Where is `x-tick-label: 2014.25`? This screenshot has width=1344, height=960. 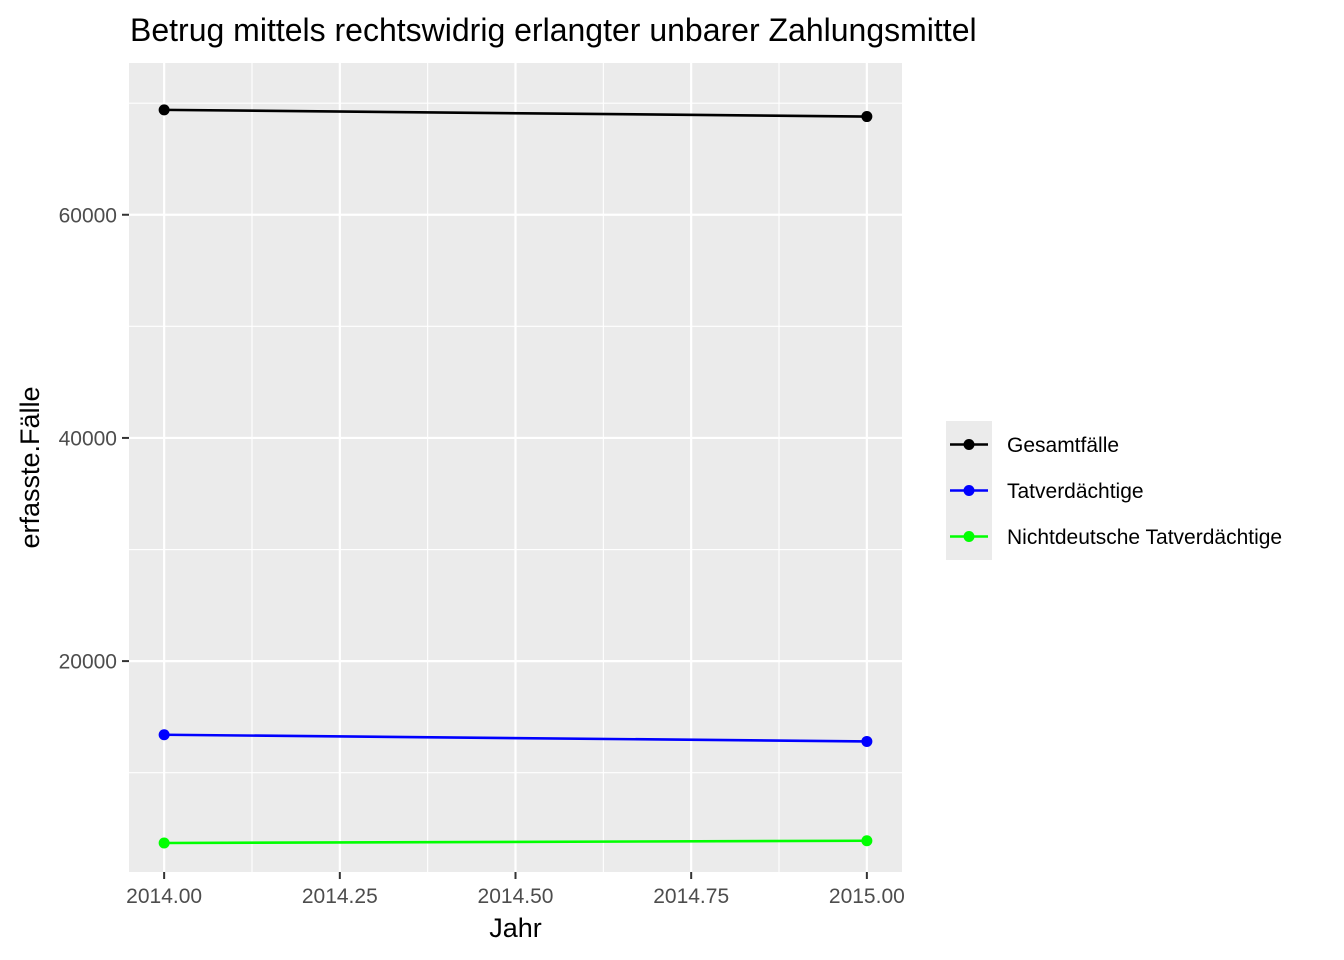
x-tick-label: 2014.25 is located at coordinates (340, 896).